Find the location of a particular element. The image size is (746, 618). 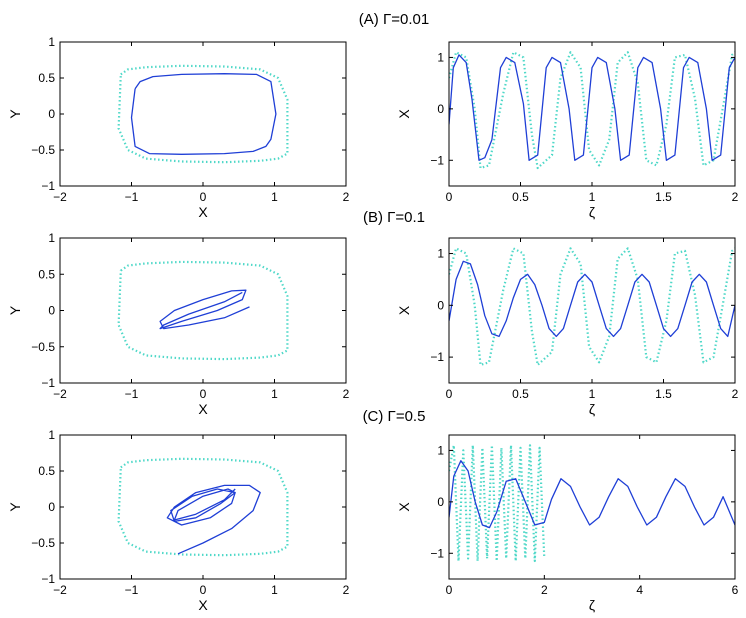

x-tick-label: 4 is located at coordinates (639, 590).